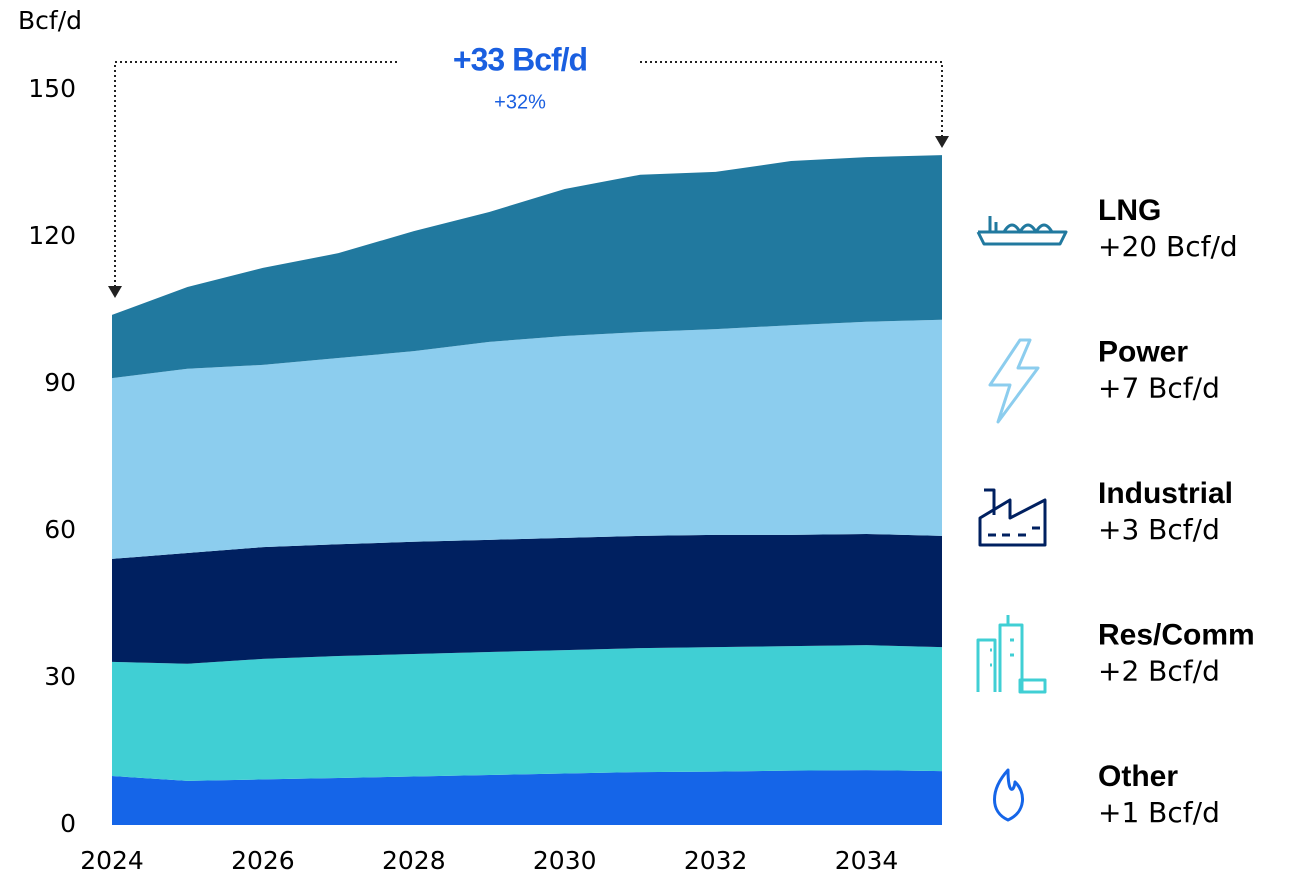  Describe the element at coordinates (520, 102) in the screenshot. I see `annotation-sub: +32%` at that location.